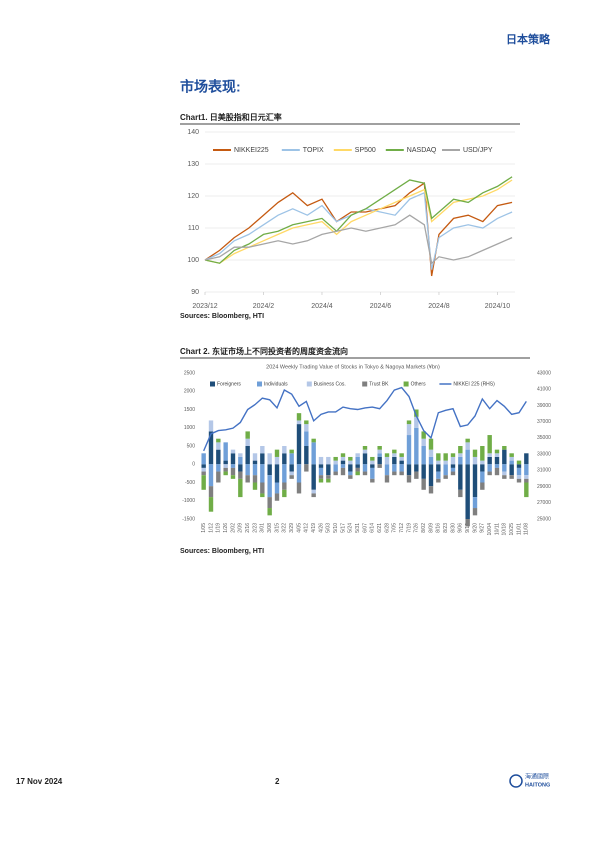 The width and height of the screenshot is (595, 841). Describe the element at coordinates (544, 503) in the screenshot. I see `y2-tick-label: 27000` at that location.